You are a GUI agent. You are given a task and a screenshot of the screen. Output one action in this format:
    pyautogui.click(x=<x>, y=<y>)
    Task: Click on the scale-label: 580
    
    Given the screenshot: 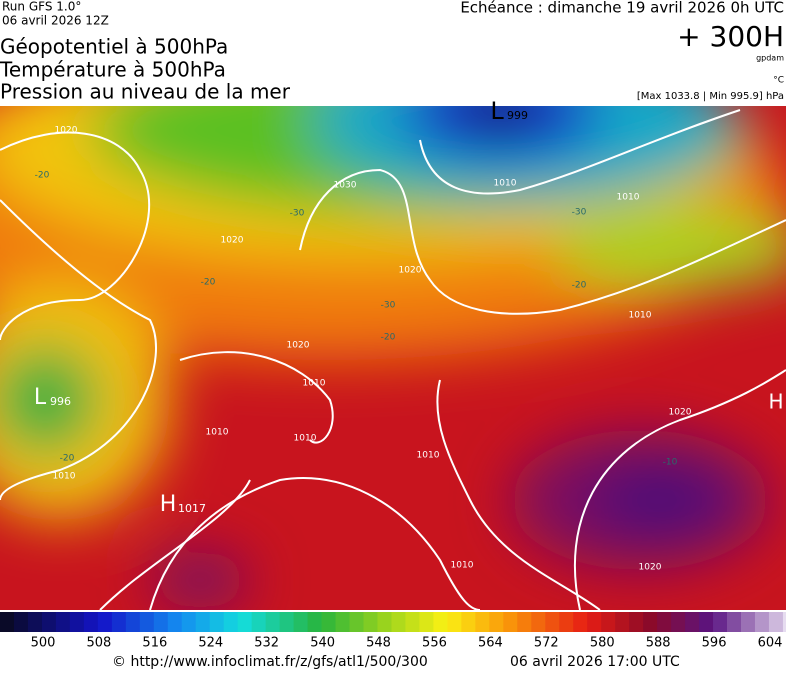 What is the action you would take?
    pyautogui.click(x=602, y=643)
    